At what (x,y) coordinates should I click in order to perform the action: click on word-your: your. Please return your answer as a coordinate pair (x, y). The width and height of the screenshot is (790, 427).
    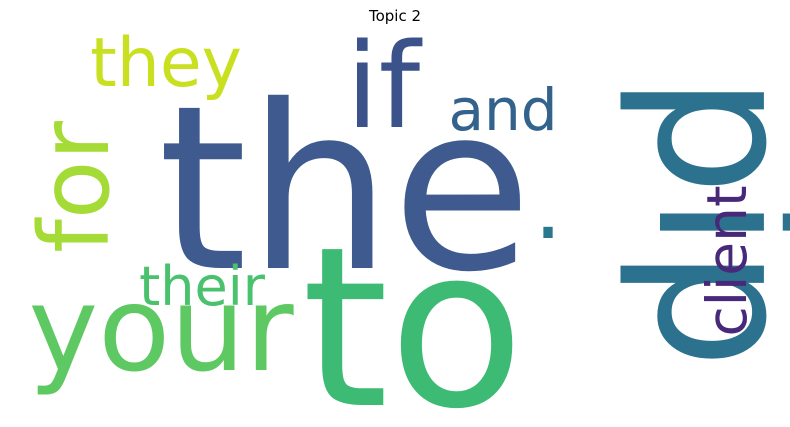
    Looking at the image, I should click on (161, 329).